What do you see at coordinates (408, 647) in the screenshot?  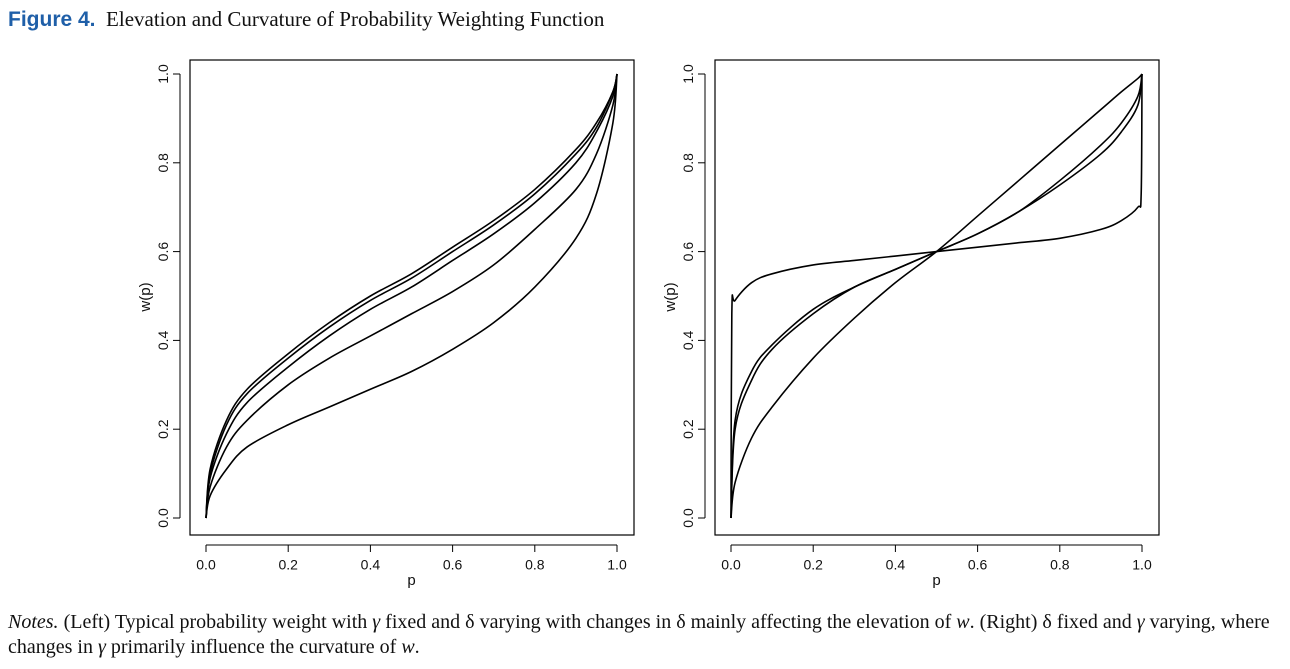 I see `notes-w-2: w` at bounding box center [408, 647].